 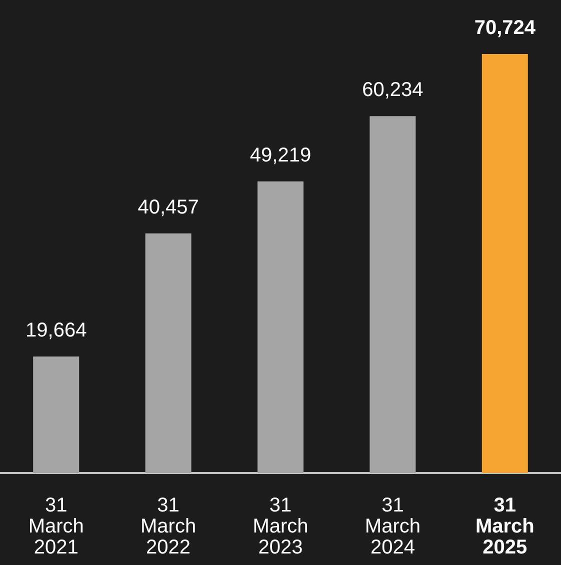 I want to click on data-label: 70,724, so click(x=505, y=28).